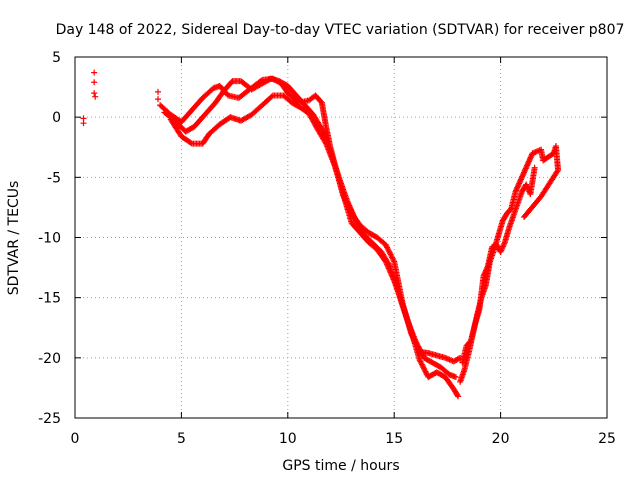 The height and width of the screenshot is (480, 640). What do you see at coordinates (394, 439) in the screenshot?
I see `x-tick-label: 15` at bounding box center [394, 439].